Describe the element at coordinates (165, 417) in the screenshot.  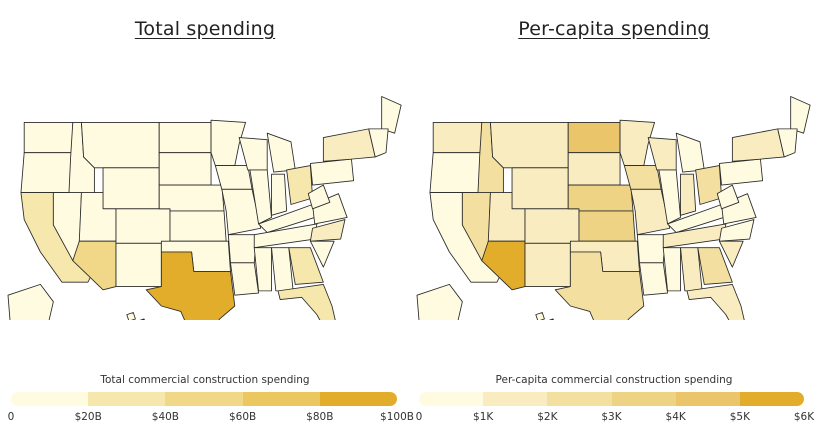
I see `legend-tick-label: $40B` at that location.